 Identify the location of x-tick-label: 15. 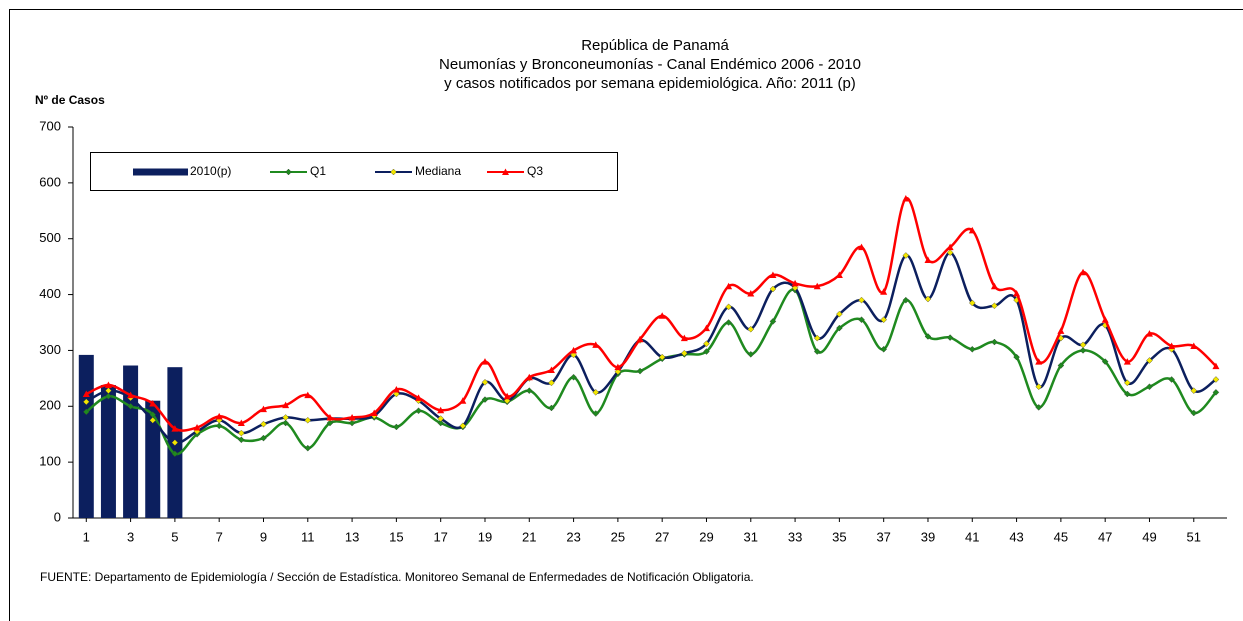
(396, 536).